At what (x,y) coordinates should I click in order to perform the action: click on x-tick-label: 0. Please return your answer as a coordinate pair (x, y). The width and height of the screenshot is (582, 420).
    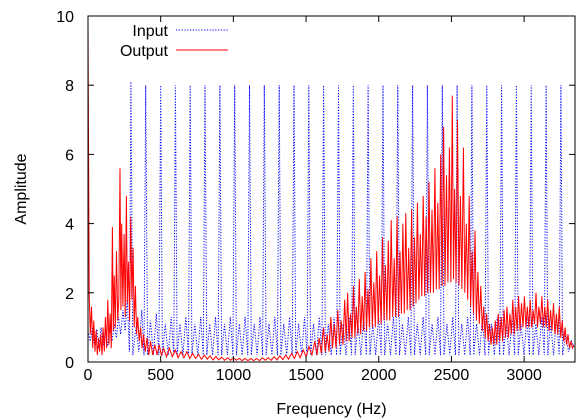
    Looking at the image, I should click on (88, 375).